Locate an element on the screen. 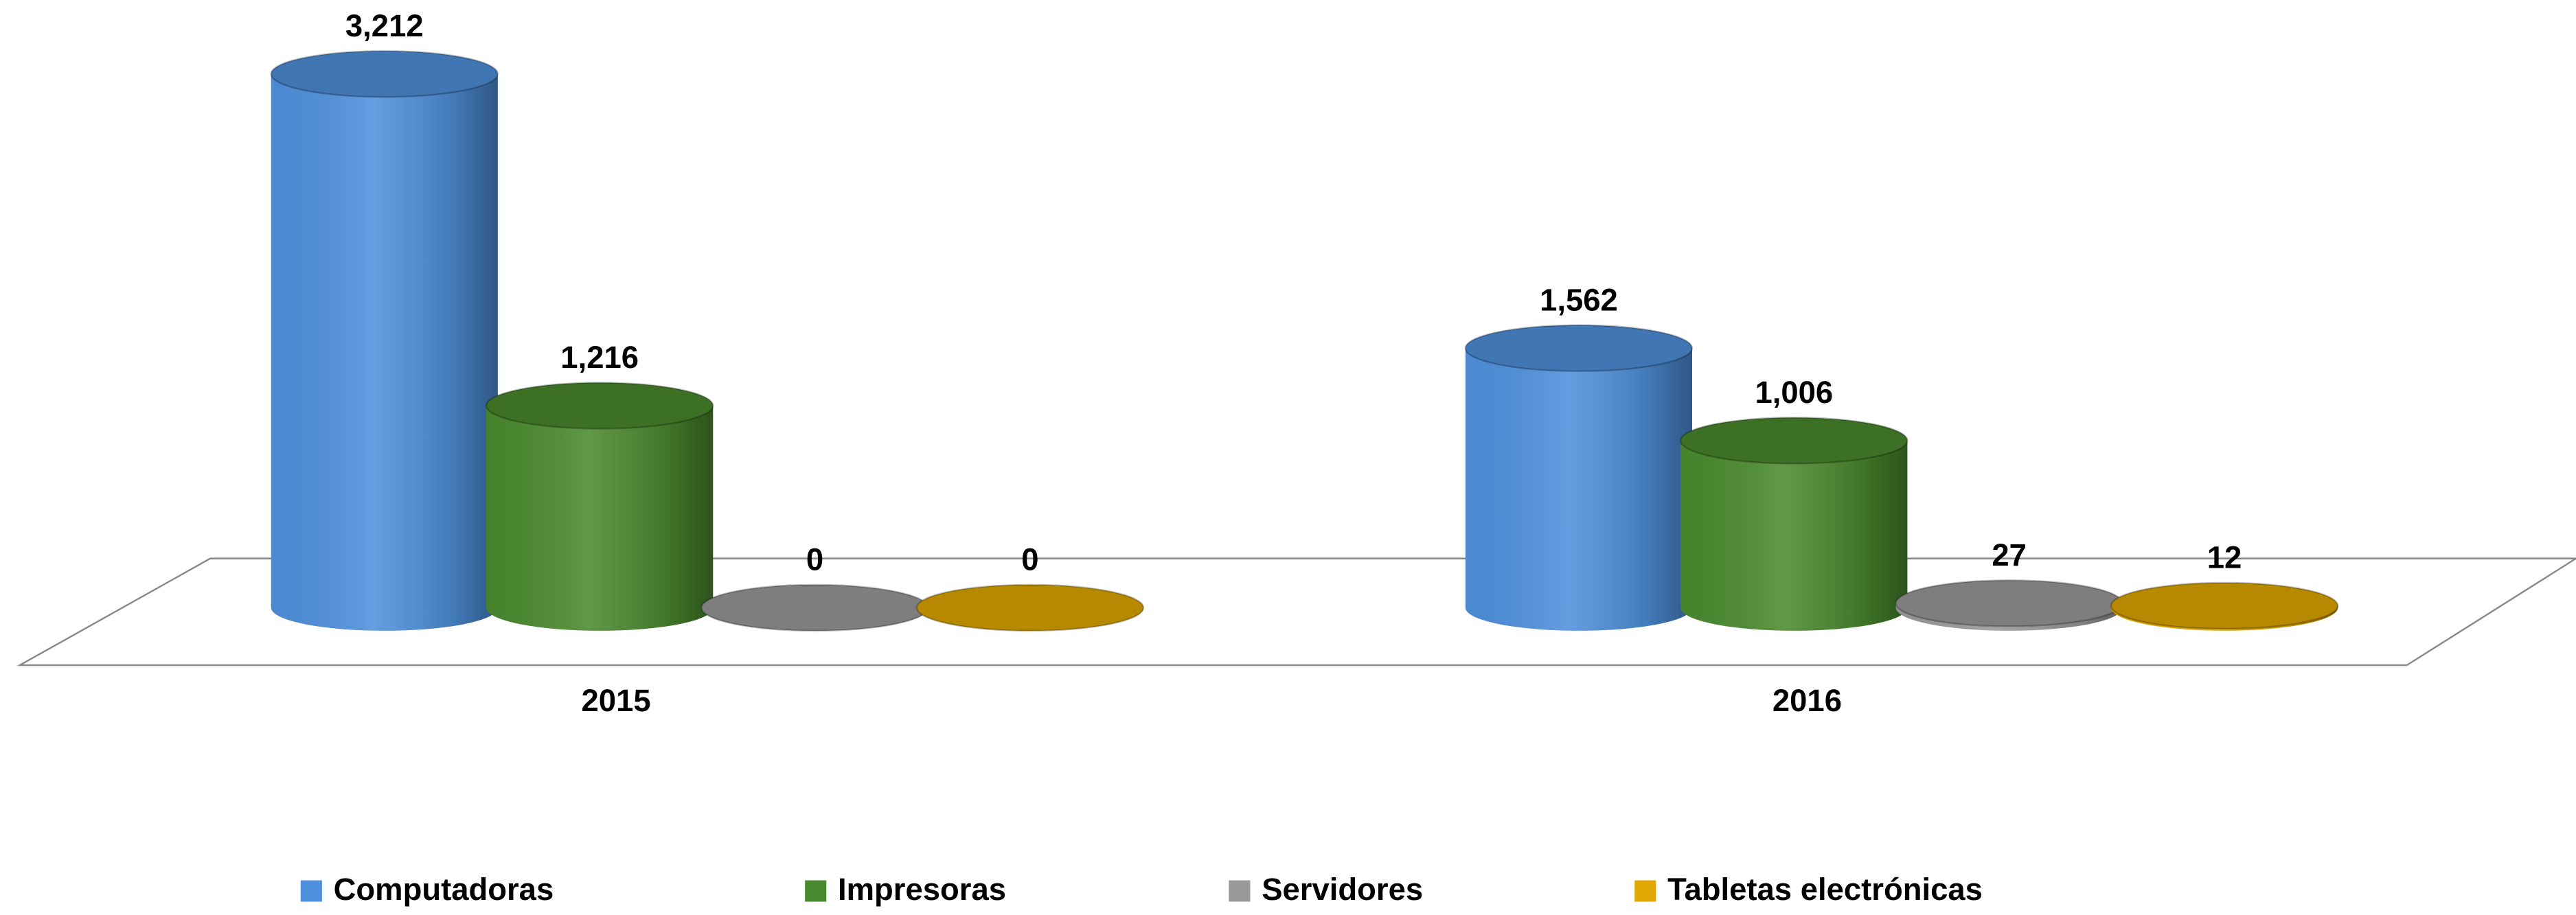 The image size is (2576, 915). legend-label: Servidores is located at coordinates (1342, 889).